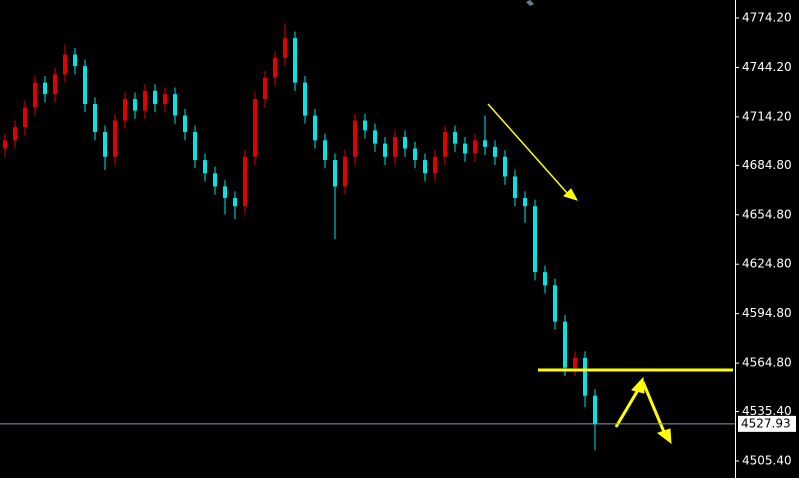 Image resolution: width=799 pixels, height=478 pixels. Describe the element at coordinates (767, 214) in the screenshot. I see `y-tick-label: 4654.80` at that location.